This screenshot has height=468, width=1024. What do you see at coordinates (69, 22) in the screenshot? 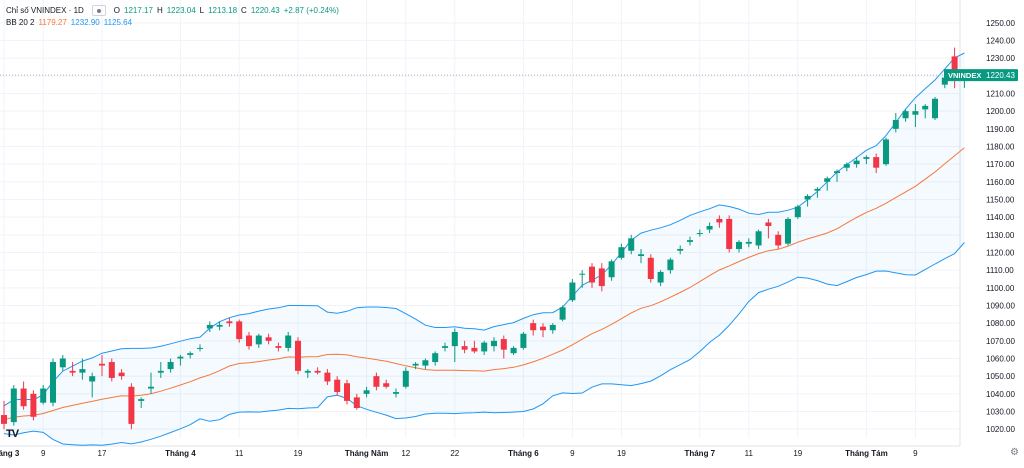
I see `indicator-legend: BB 20 2 1179.27 1232.90 1125.64` at bounding box center [69, 22].